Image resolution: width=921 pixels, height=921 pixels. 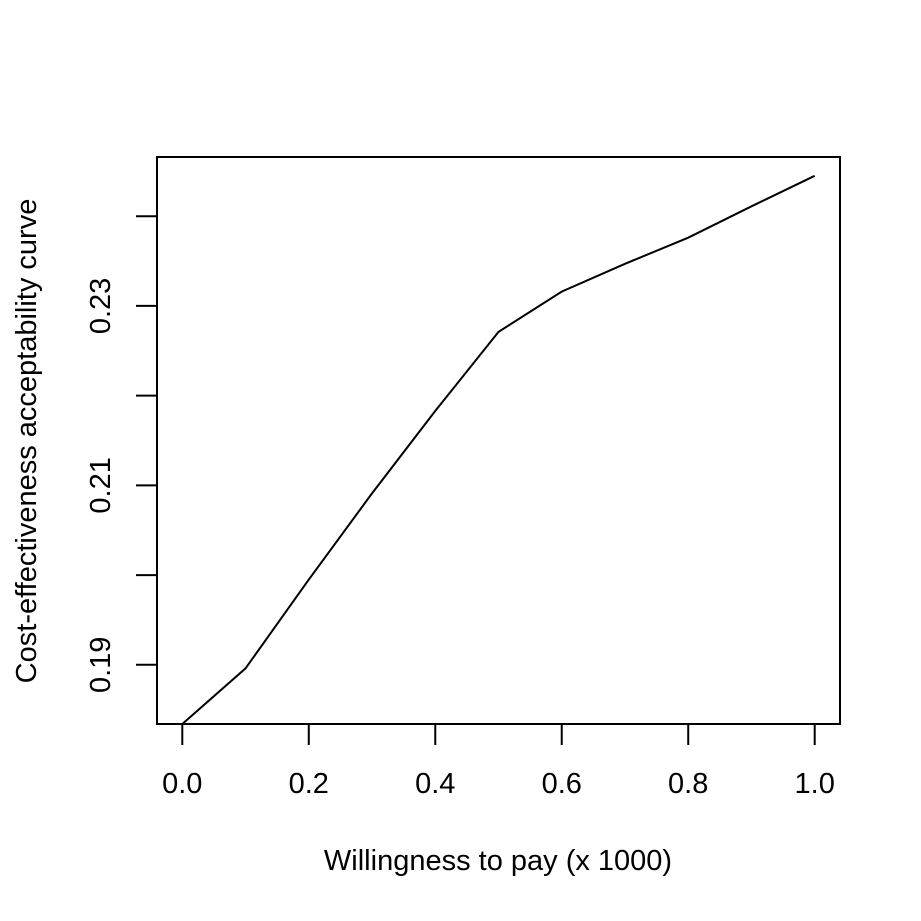 I want to click on y-tick-label: 0.19, so click(x=101, y=665).